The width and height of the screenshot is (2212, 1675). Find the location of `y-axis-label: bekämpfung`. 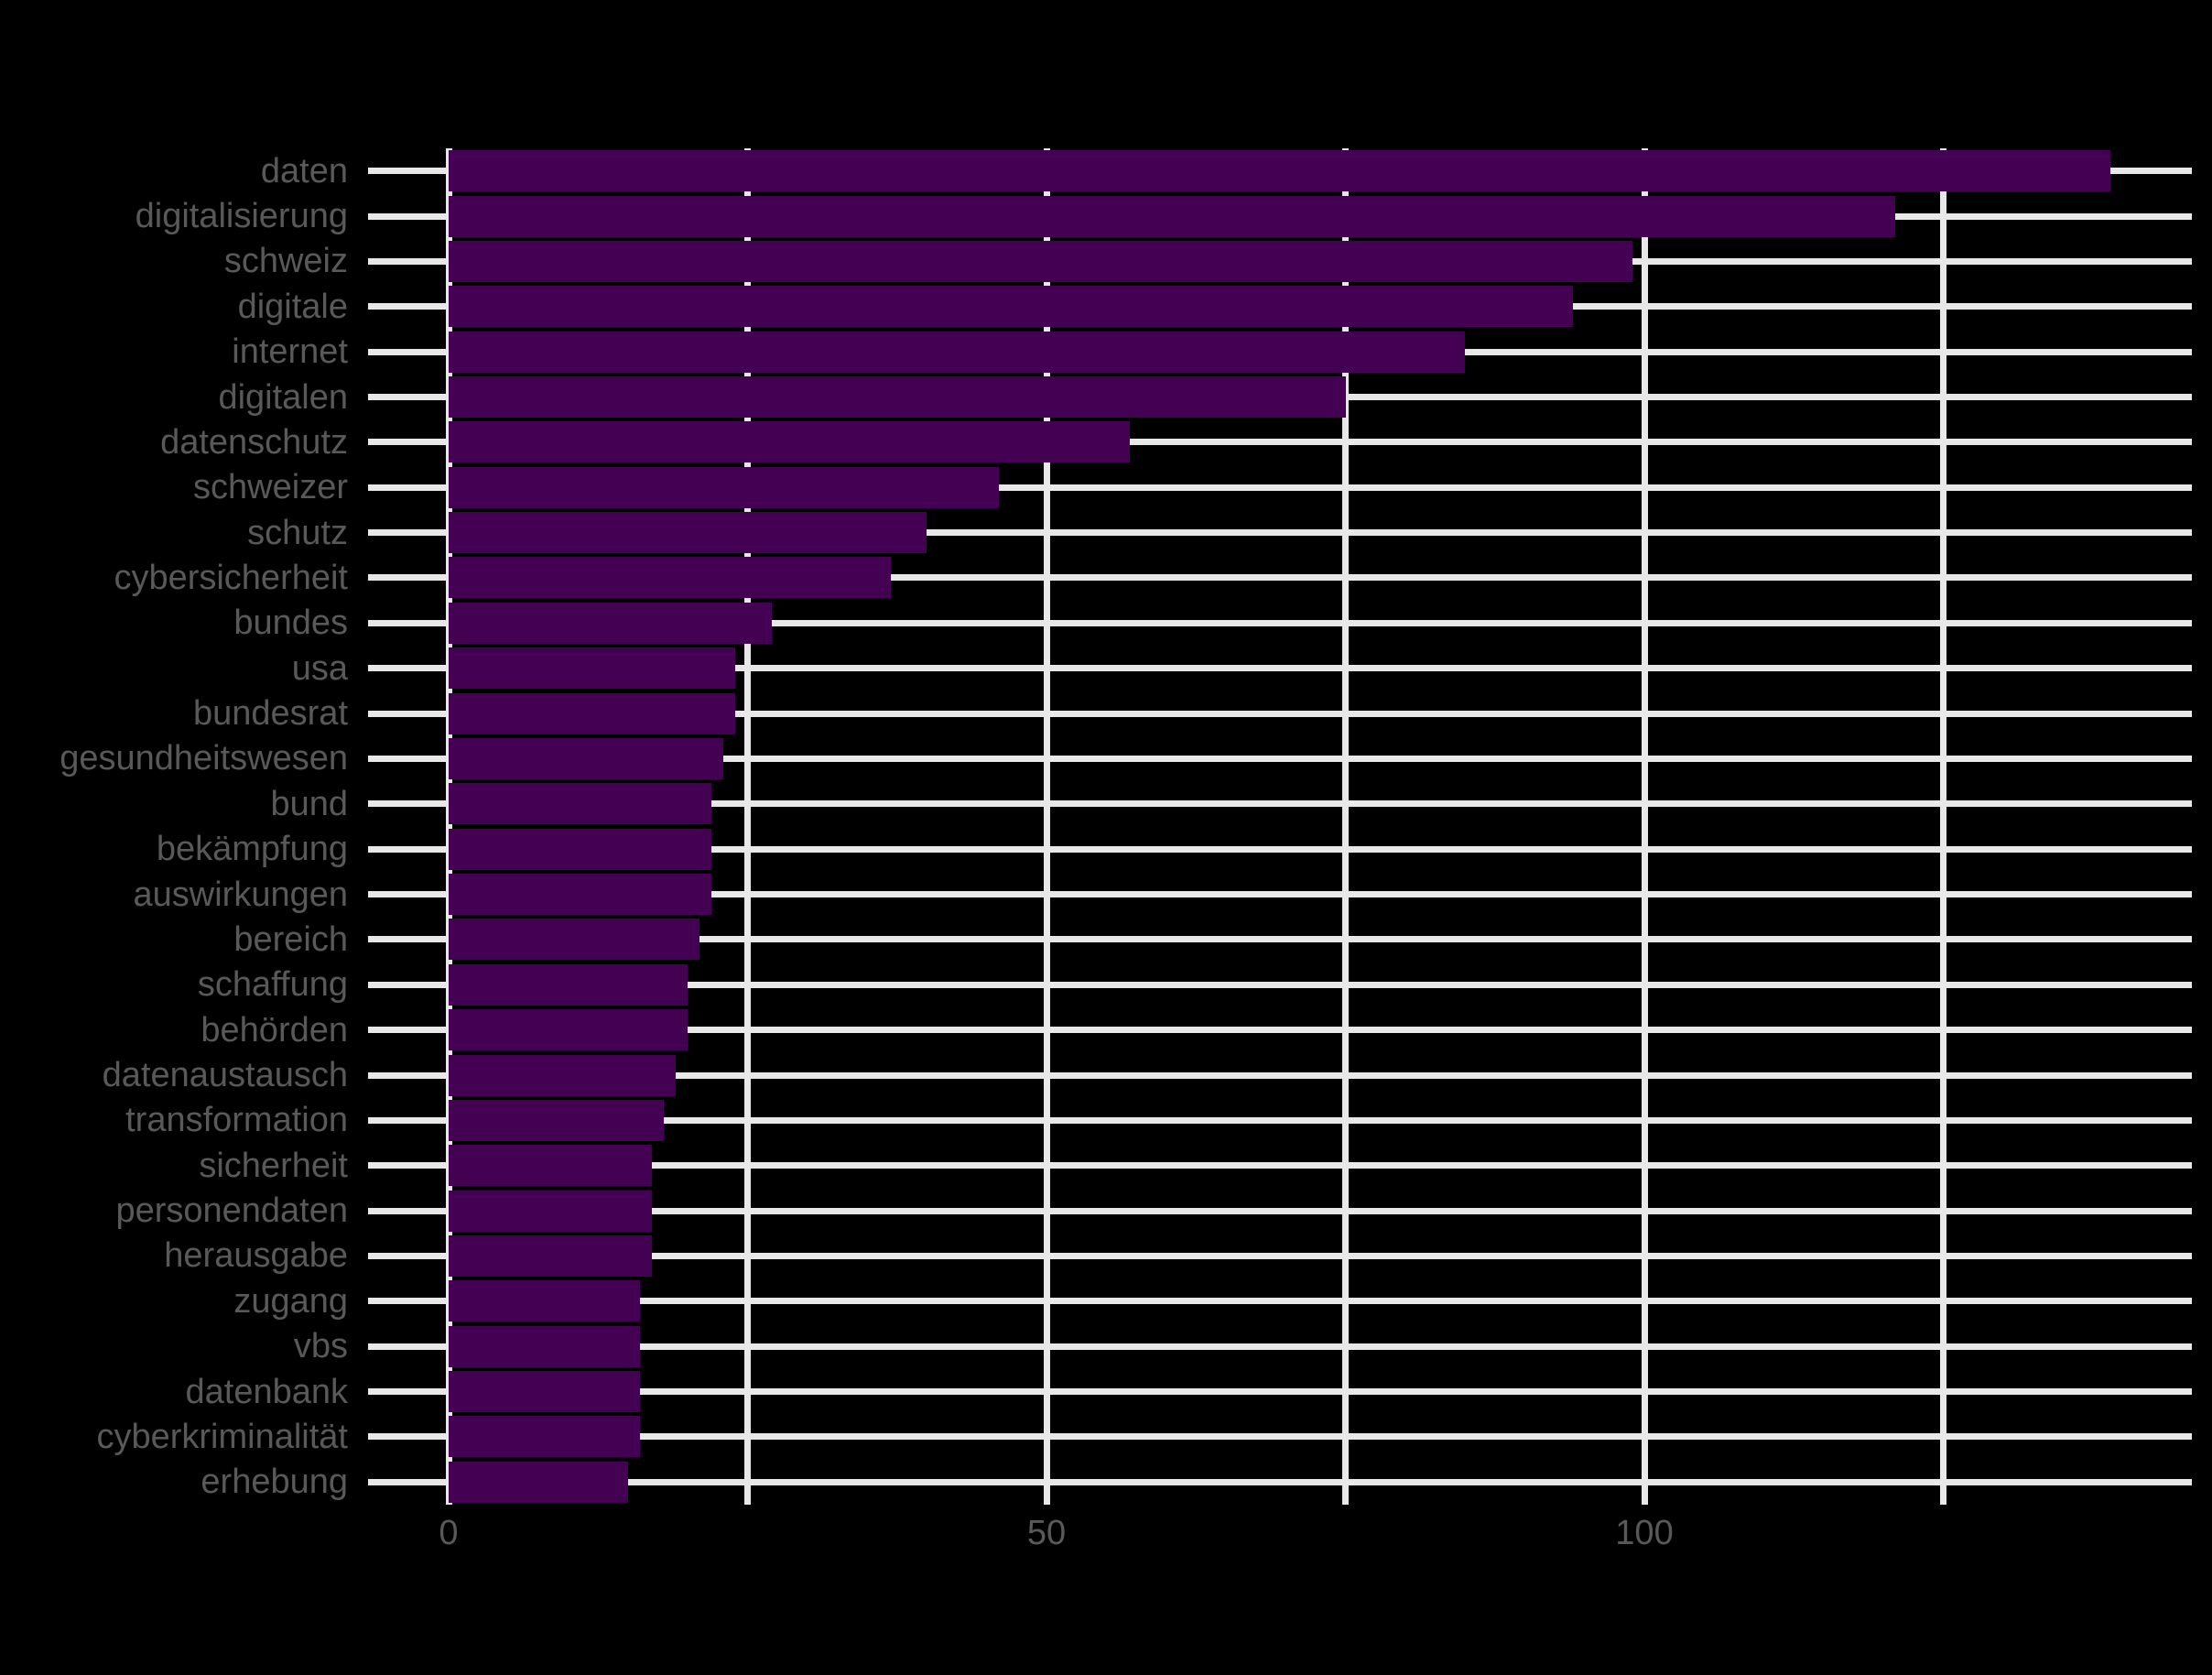

y-axis-label: bekämpfung is located at coordinates (252, 849).